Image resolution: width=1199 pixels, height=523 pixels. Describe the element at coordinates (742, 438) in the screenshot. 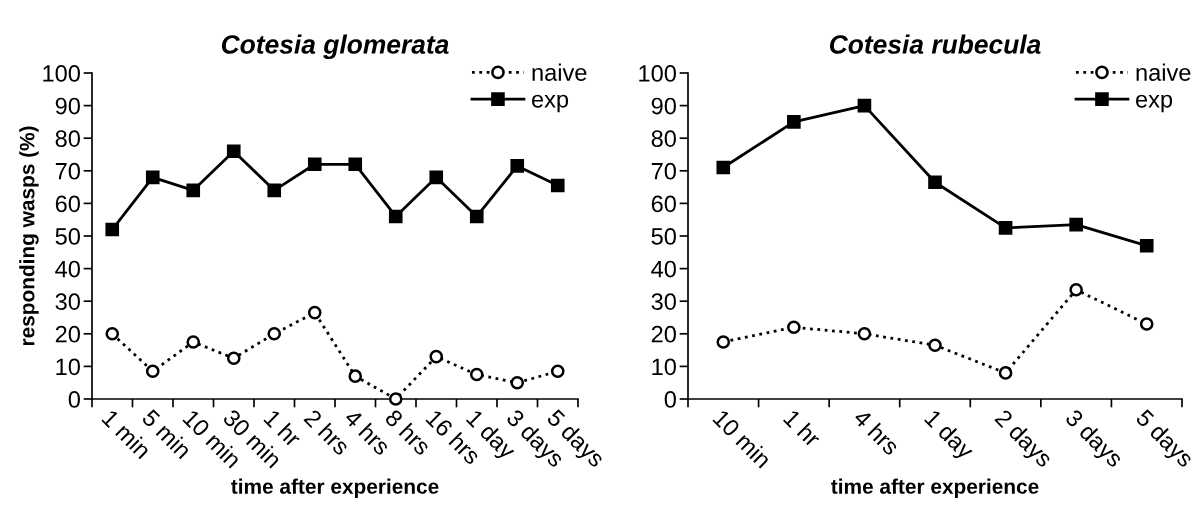

I see `x-tick-label: 10 min` at that location.